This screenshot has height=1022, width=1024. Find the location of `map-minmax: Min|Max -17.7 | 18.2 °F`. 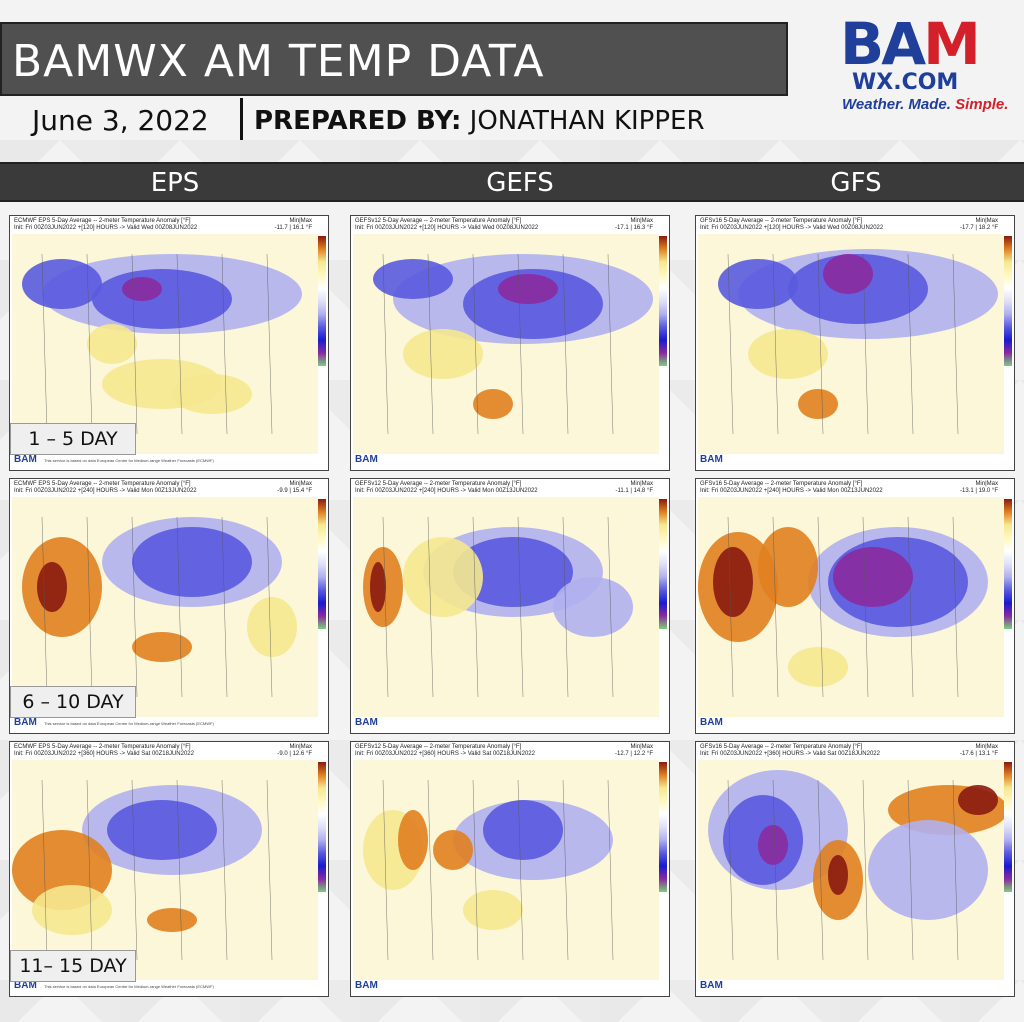

map-minmax: Min|Max -17.7 | 18.2 °F is located at coordinates (979, 224).